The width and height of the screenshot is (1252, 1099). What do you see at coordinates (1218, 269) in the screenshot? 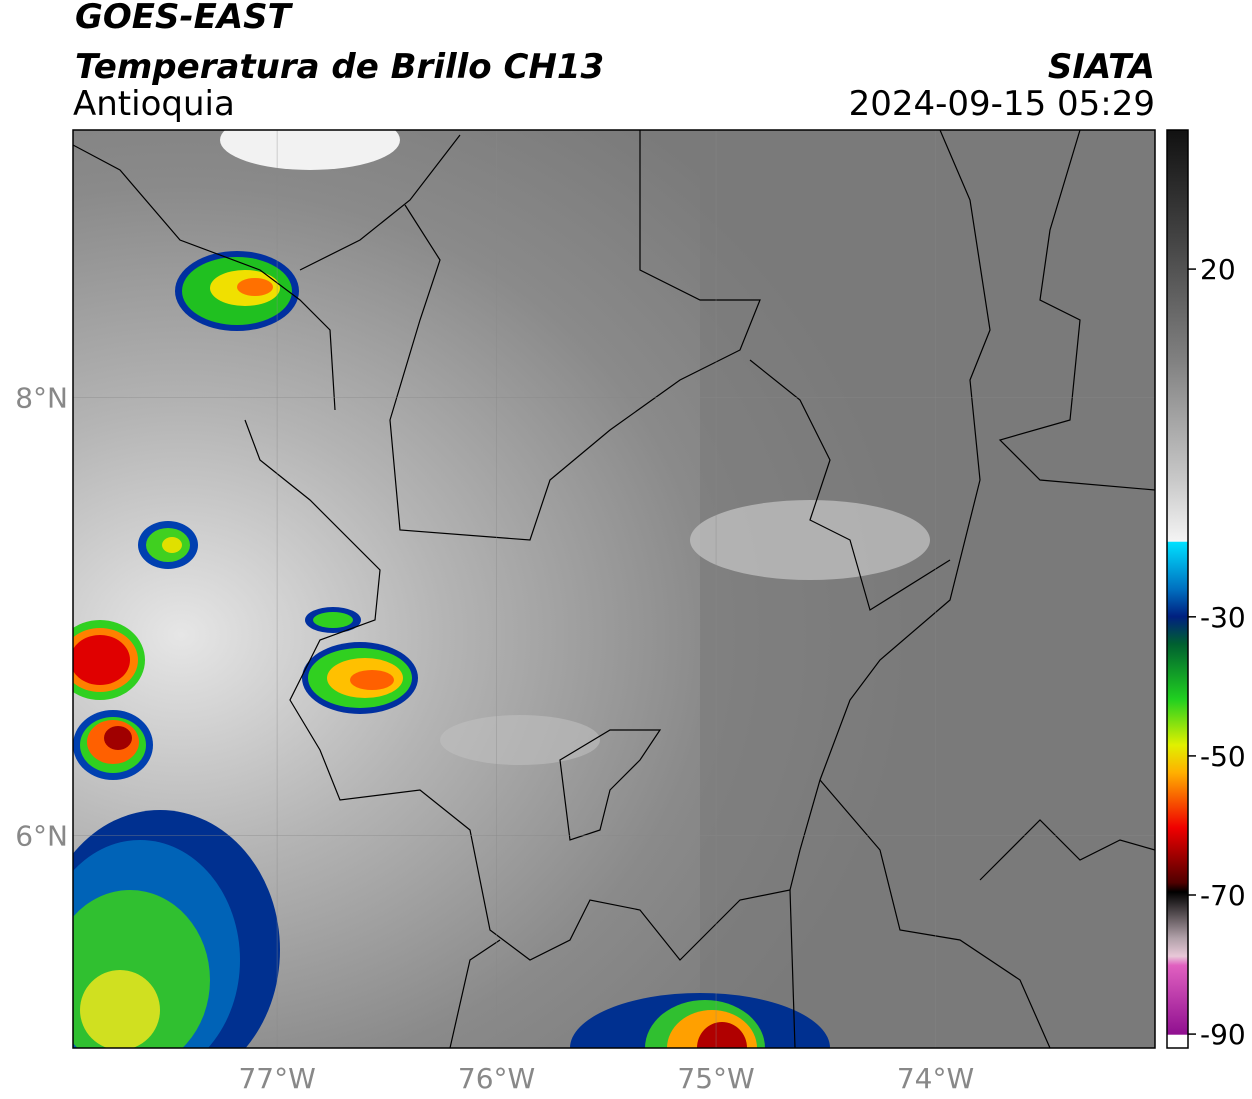
I see `colorbar-tick-label: 20` at bounding box center [1218, 269].